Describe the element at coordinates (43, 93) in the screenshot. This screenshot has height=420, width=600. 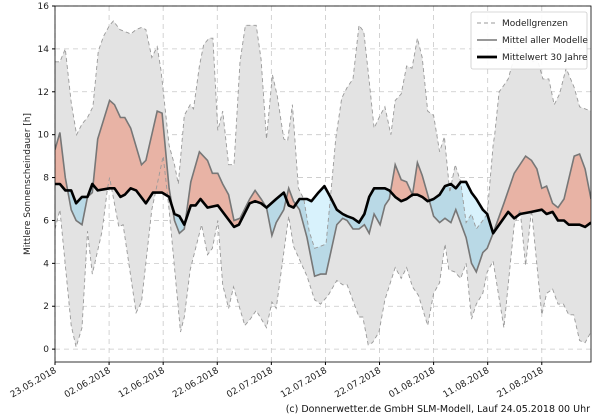
I see `y-tick-label: 12` at that location.